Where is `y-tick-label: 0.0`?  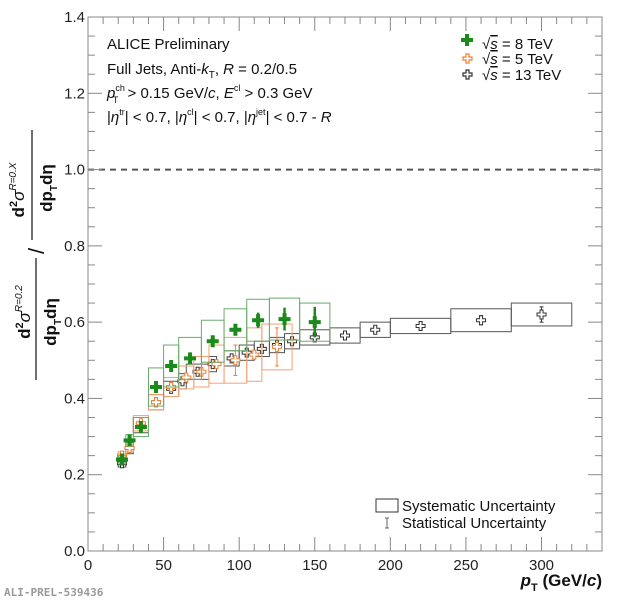
y-tick-label: 0.0 is located at coordinates (74, 551).